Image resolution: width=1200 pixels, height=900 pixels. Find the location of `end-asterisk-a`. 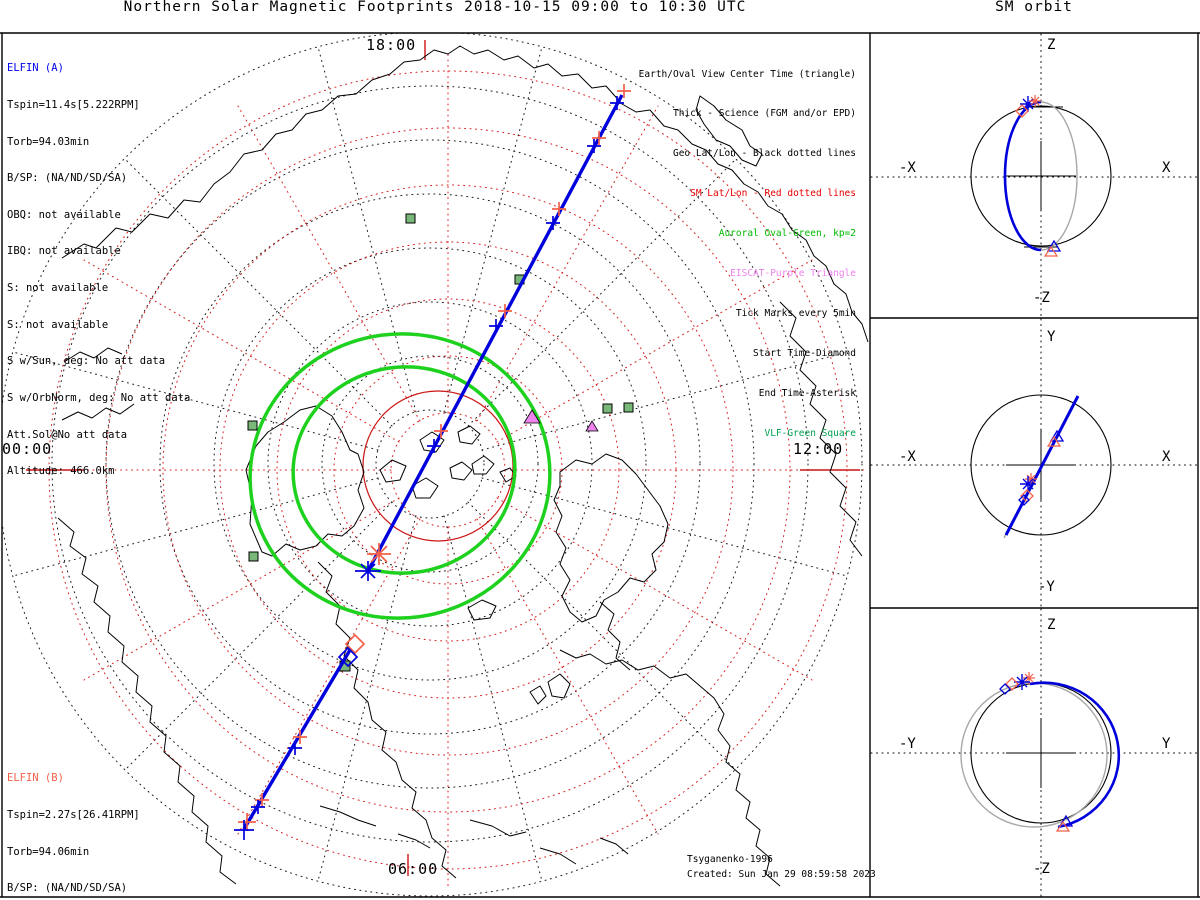

end-asterisk-a is located at coordinates (368, 571).